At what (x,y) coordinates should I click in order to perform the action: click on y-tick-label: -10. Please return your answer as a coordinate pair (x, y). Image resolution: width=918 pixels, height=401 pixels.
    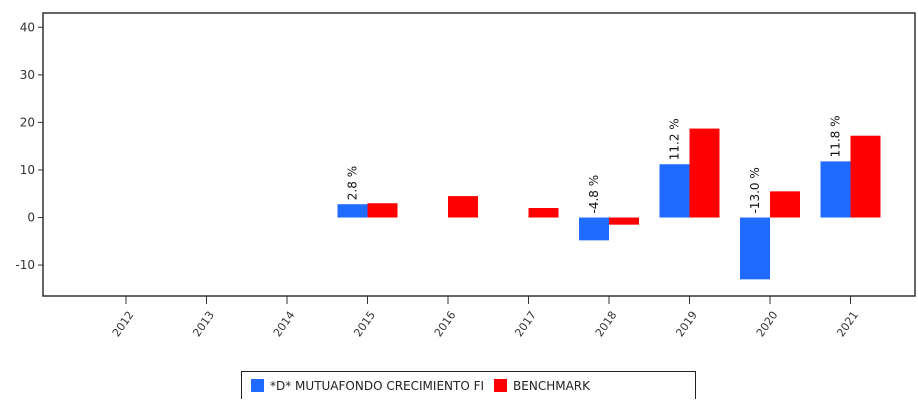
    Looking at the image, I should click on (25, 265).